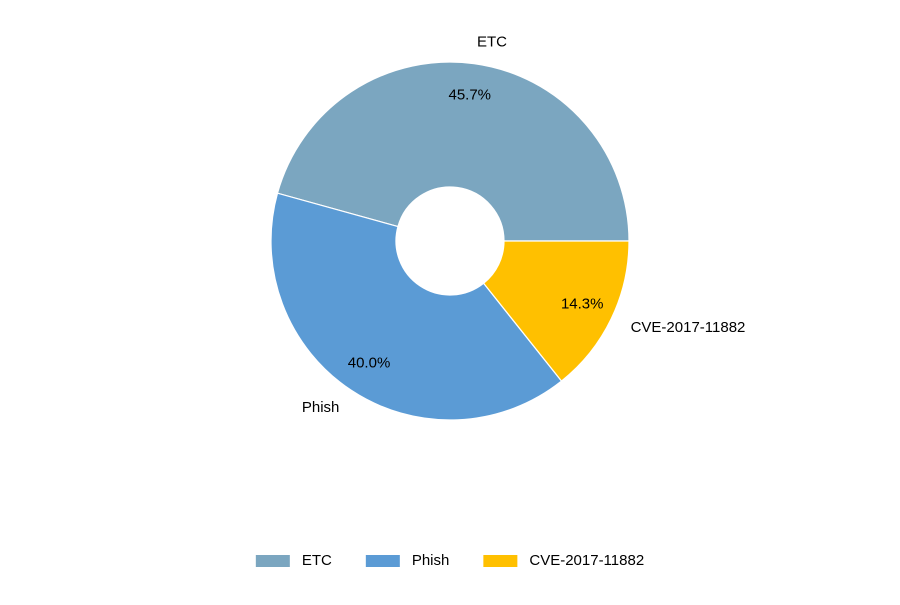  Describe the element at coordinates (317, 560) in the screenshot. I see `legend-label: ETC` at that location.